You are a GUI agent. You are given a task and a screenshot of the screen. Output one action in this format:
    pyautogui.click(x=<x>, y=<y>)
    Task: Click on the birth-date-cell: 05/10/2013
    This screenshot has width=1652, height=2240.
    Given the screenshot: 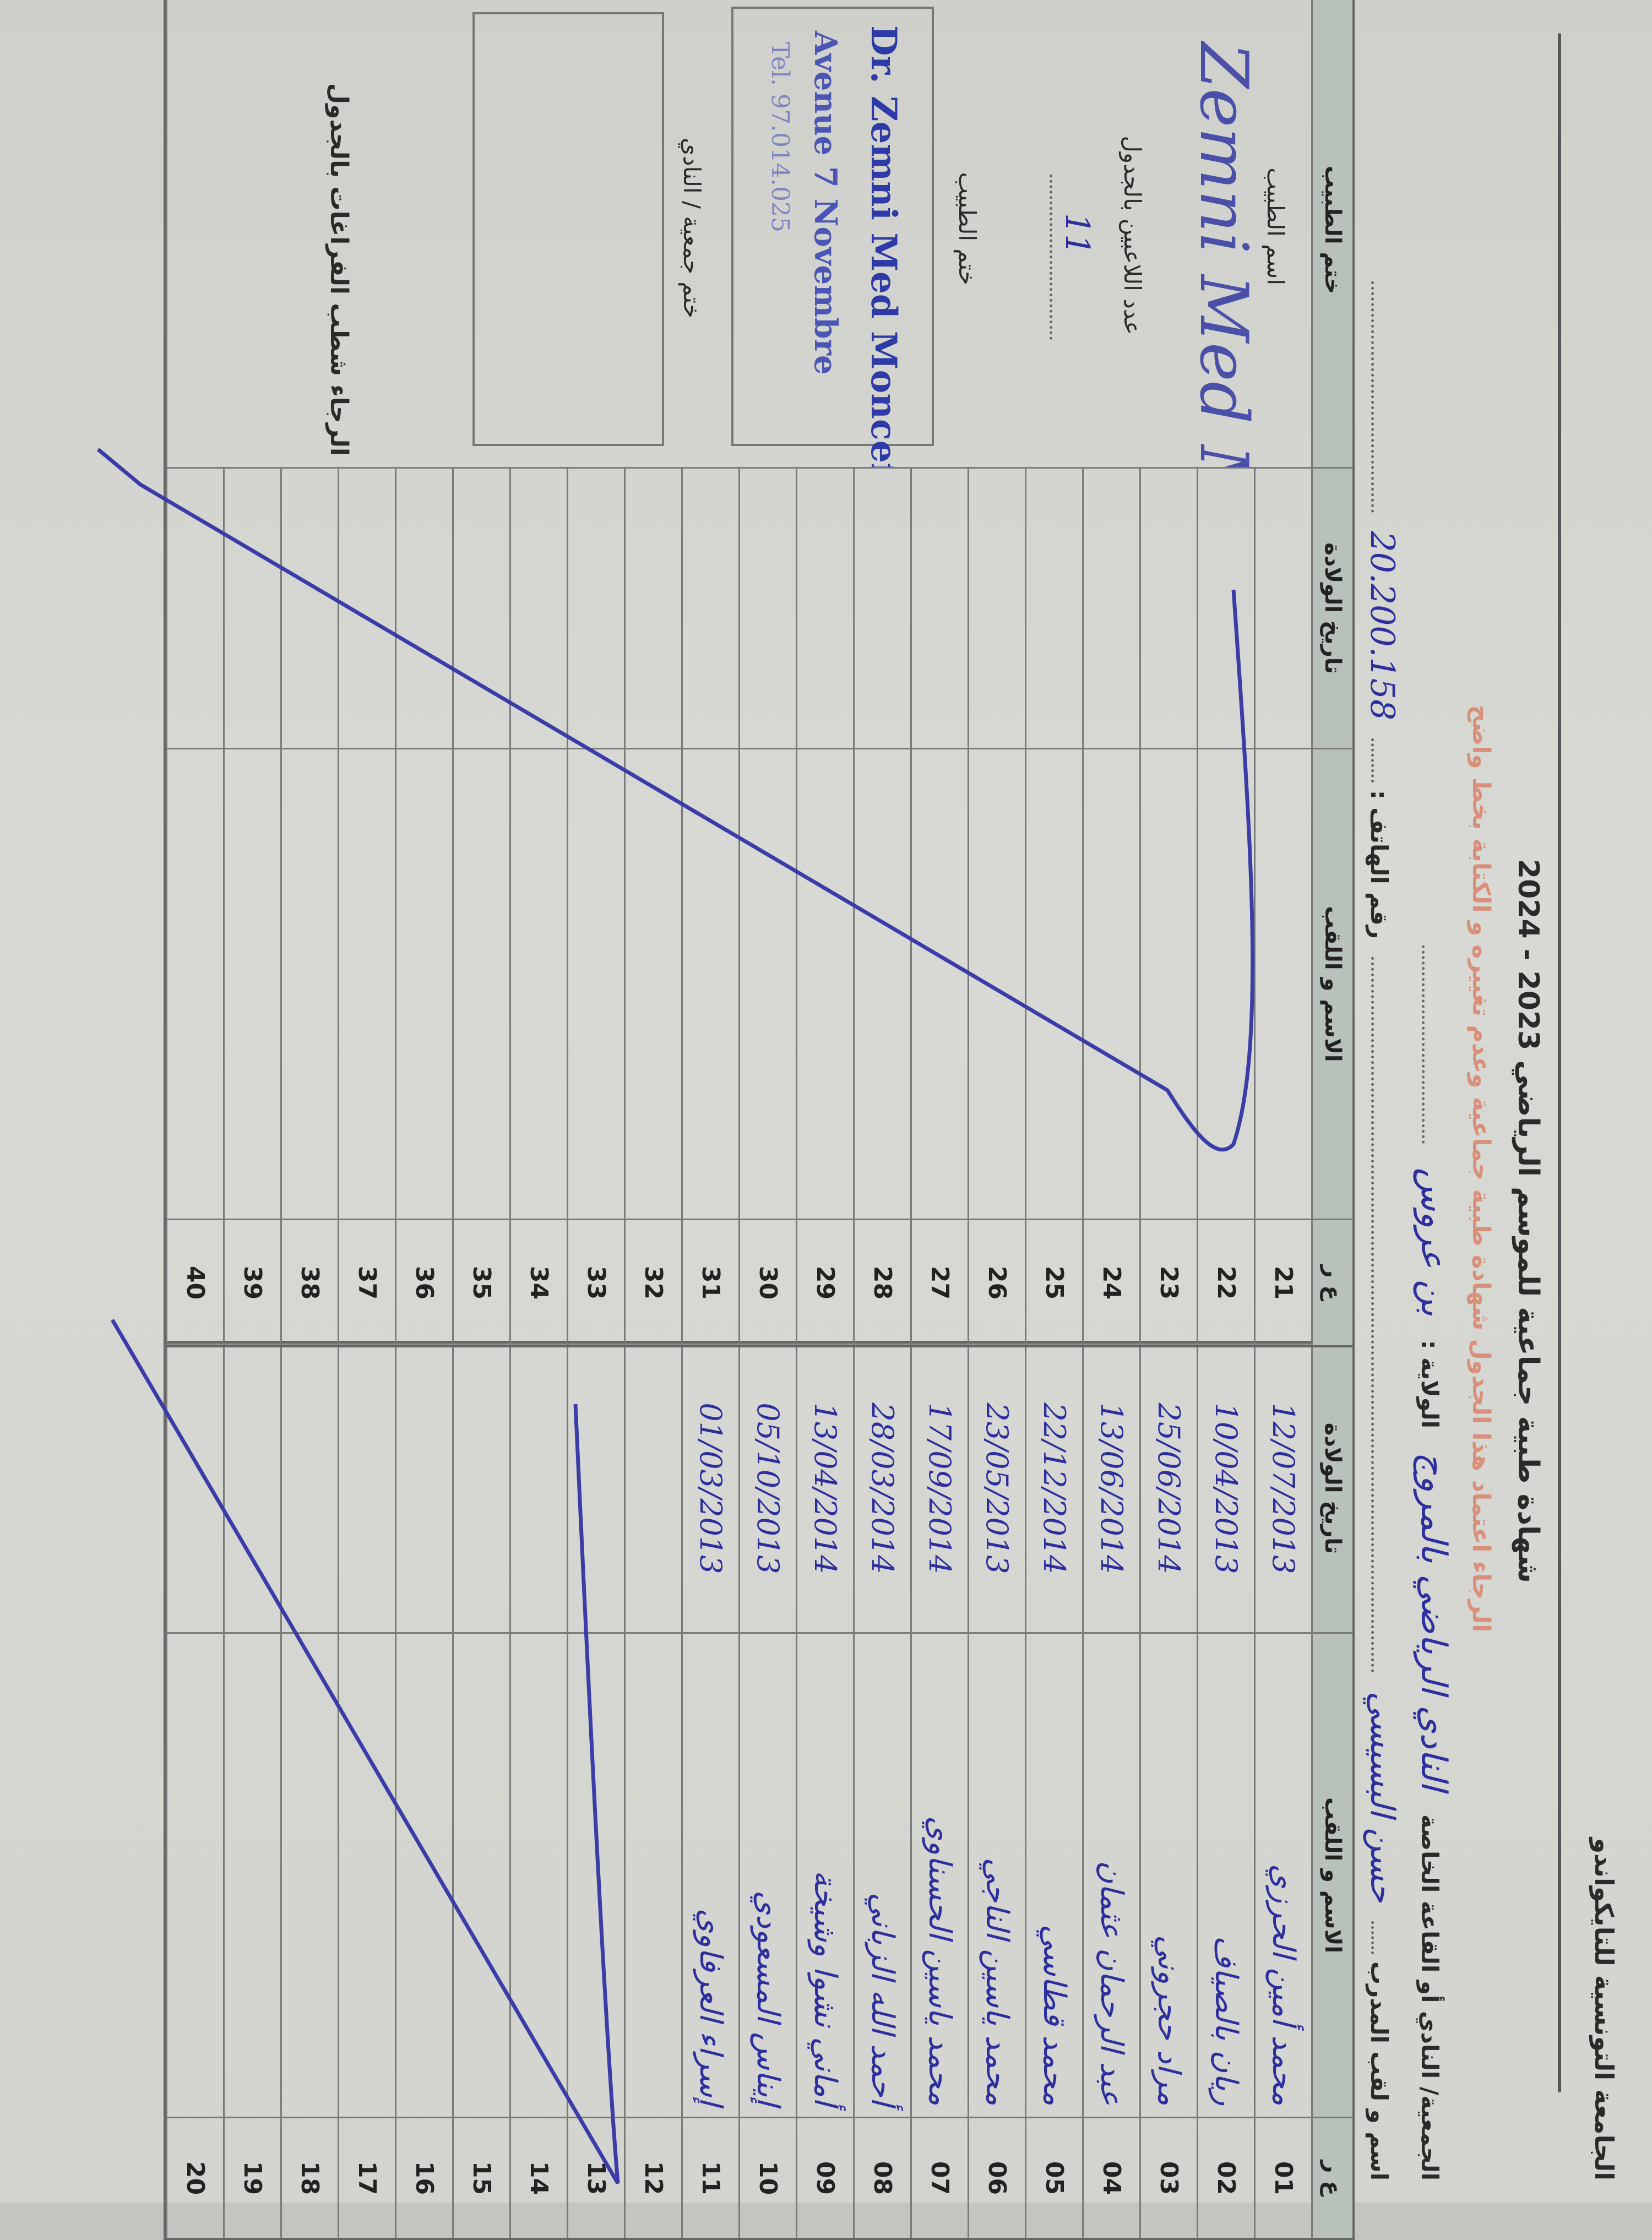 What is the action you would take?
    pyautogui.click(x=767, y=1487)
    